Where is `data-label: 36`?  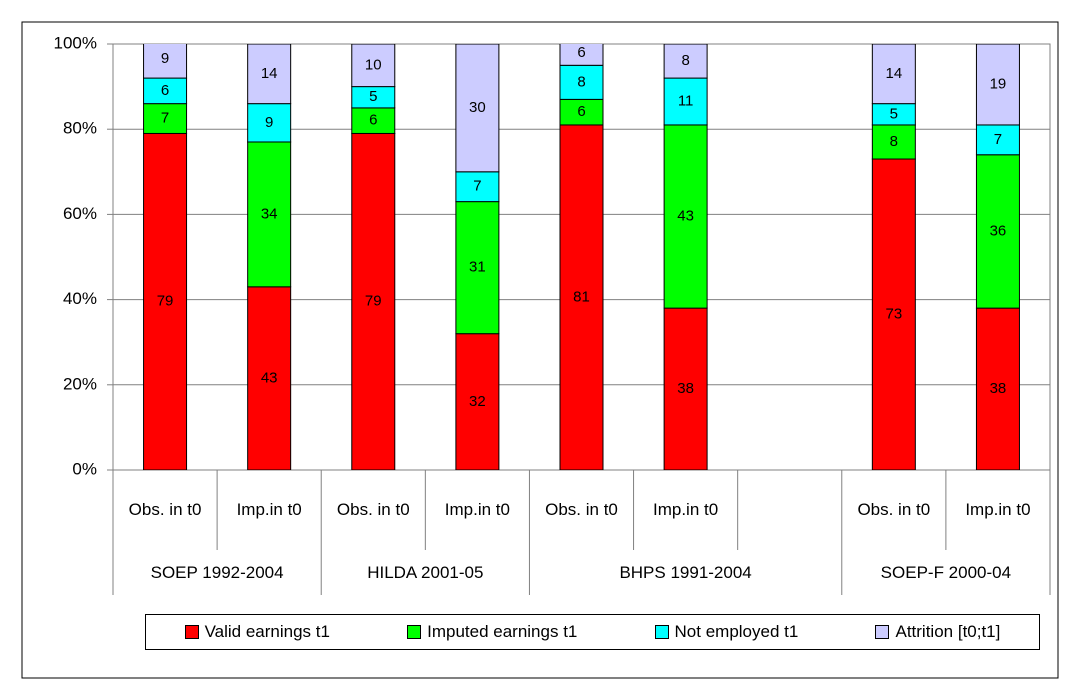 data-label: 36 is located at coordinates (998, 230).